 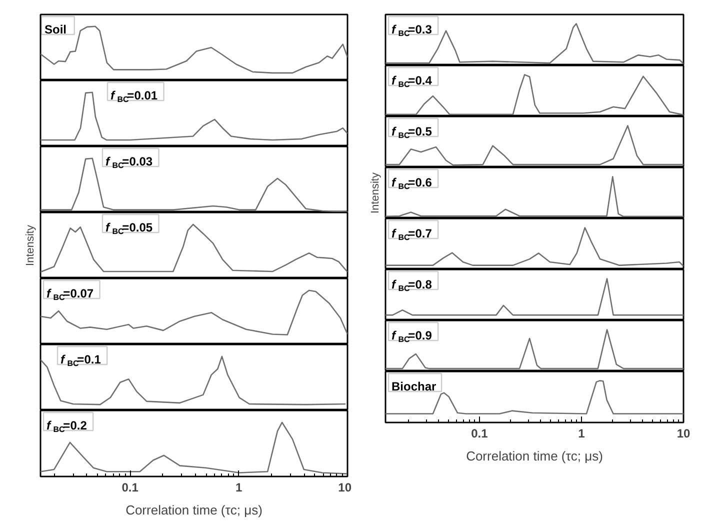 I want to click on chart-title: Soil, so click(x=55, y=29).